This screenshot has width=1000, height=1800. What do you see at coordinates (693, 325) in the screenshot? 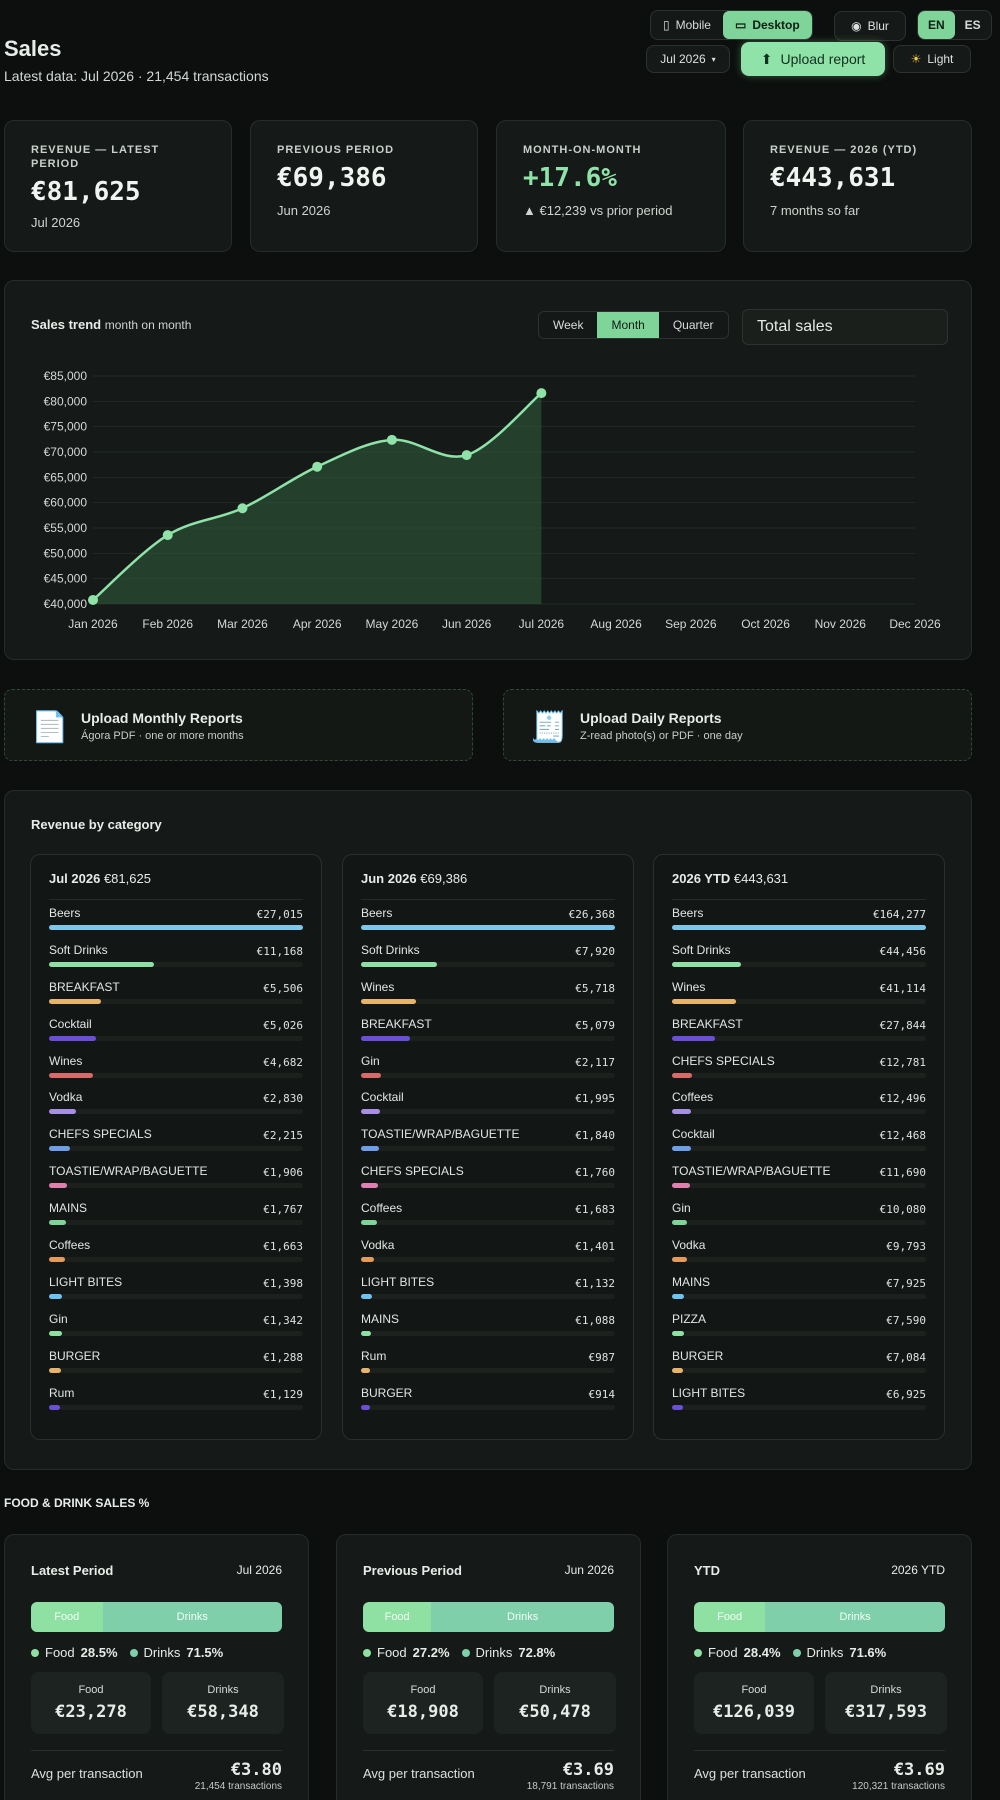
I see `range-quarter-button: Quarter` at bounding box center [693, 325].